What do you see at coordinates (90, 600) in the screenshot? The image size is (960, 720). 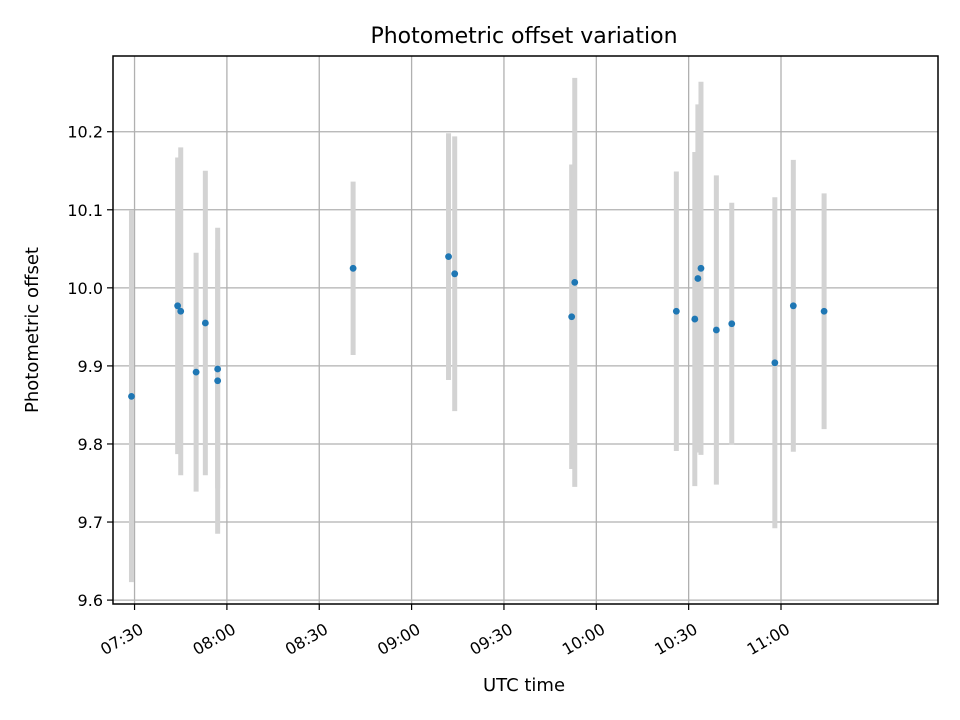 I see `y-tick-label: 9.6` at bounding box center [90, 600].